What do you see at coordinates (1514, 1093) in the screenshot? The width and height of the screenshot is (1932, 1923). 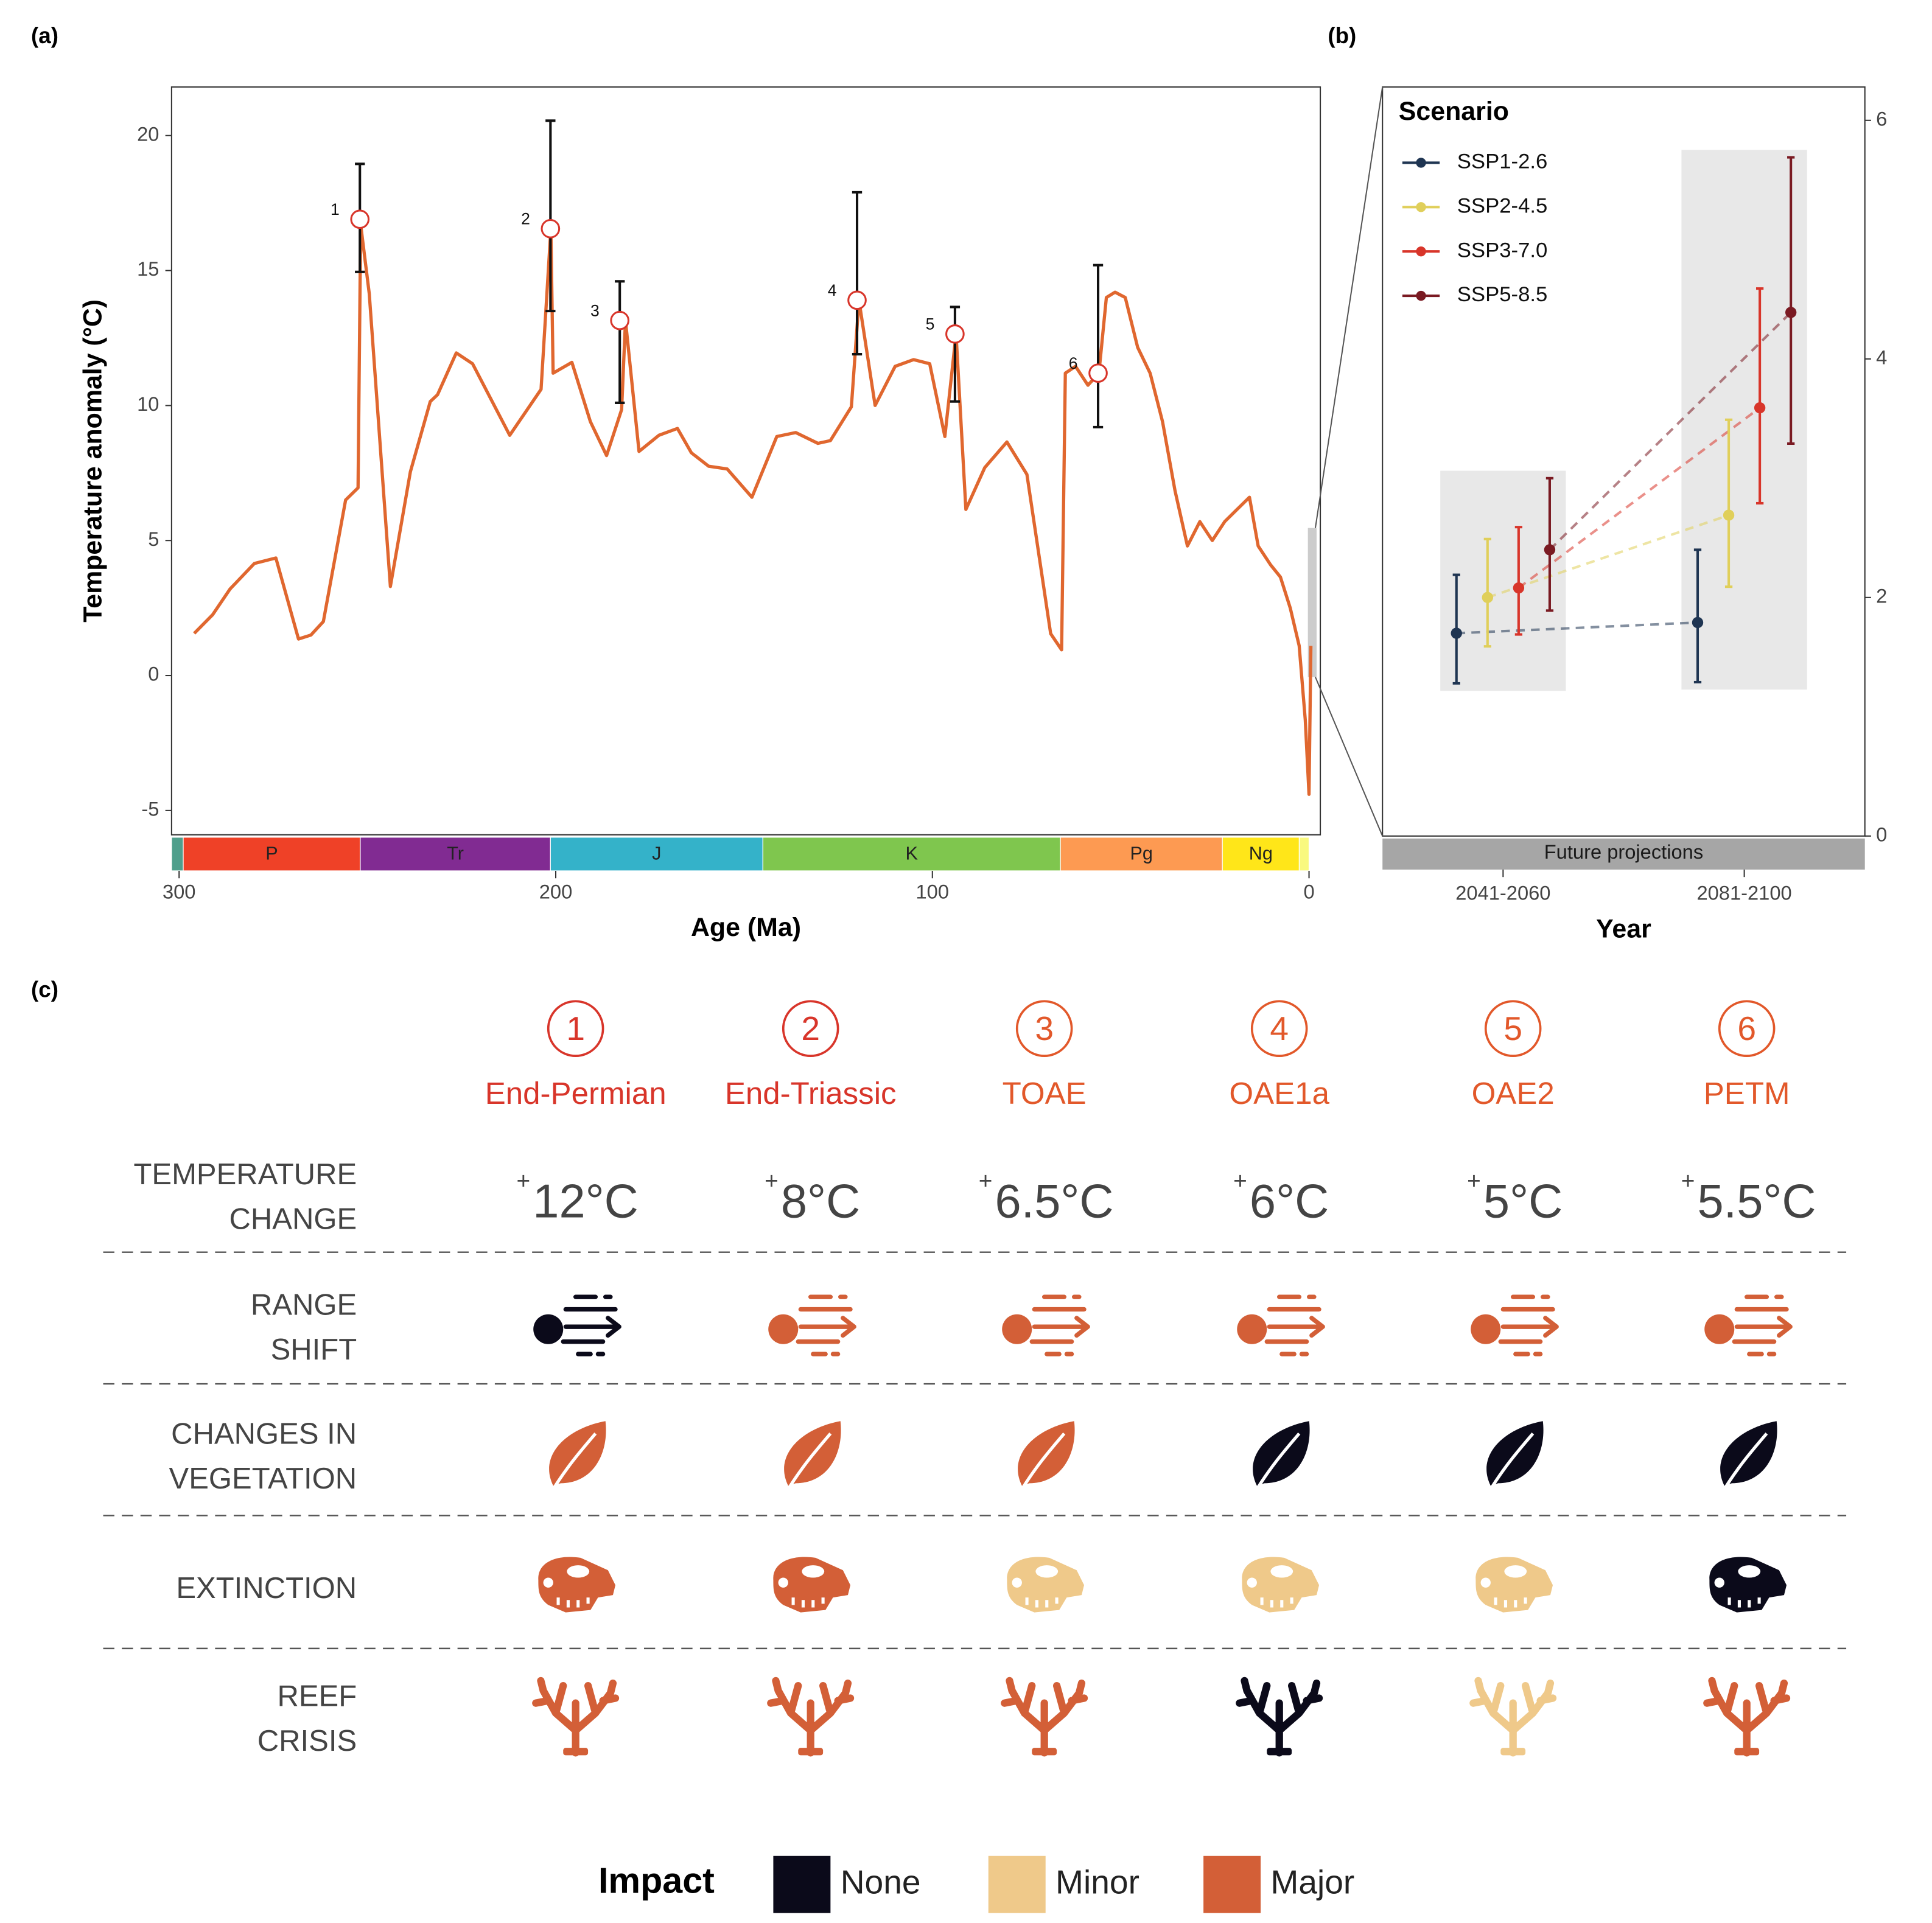 I see `event-name: OAE2` at bounding box center [1514, 1093].